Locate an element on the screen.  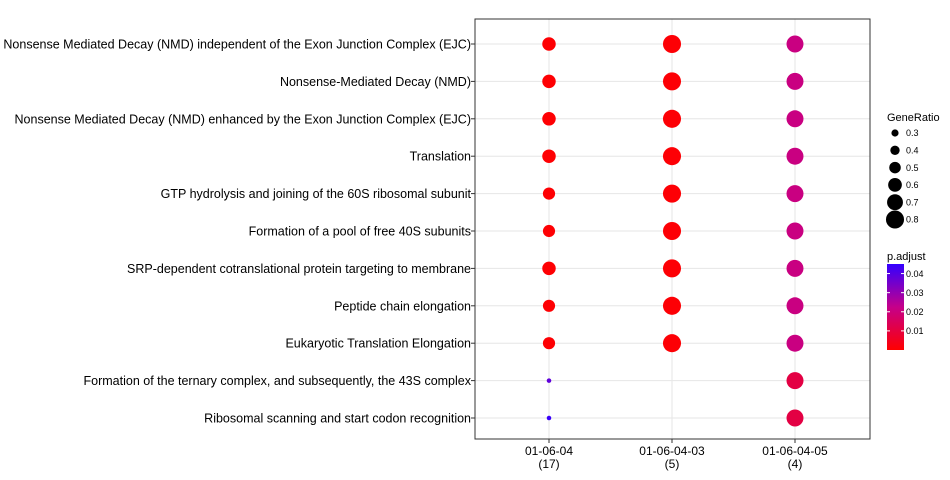
x-tick-label: 01-06-04 is located at coordinates (549, 451).